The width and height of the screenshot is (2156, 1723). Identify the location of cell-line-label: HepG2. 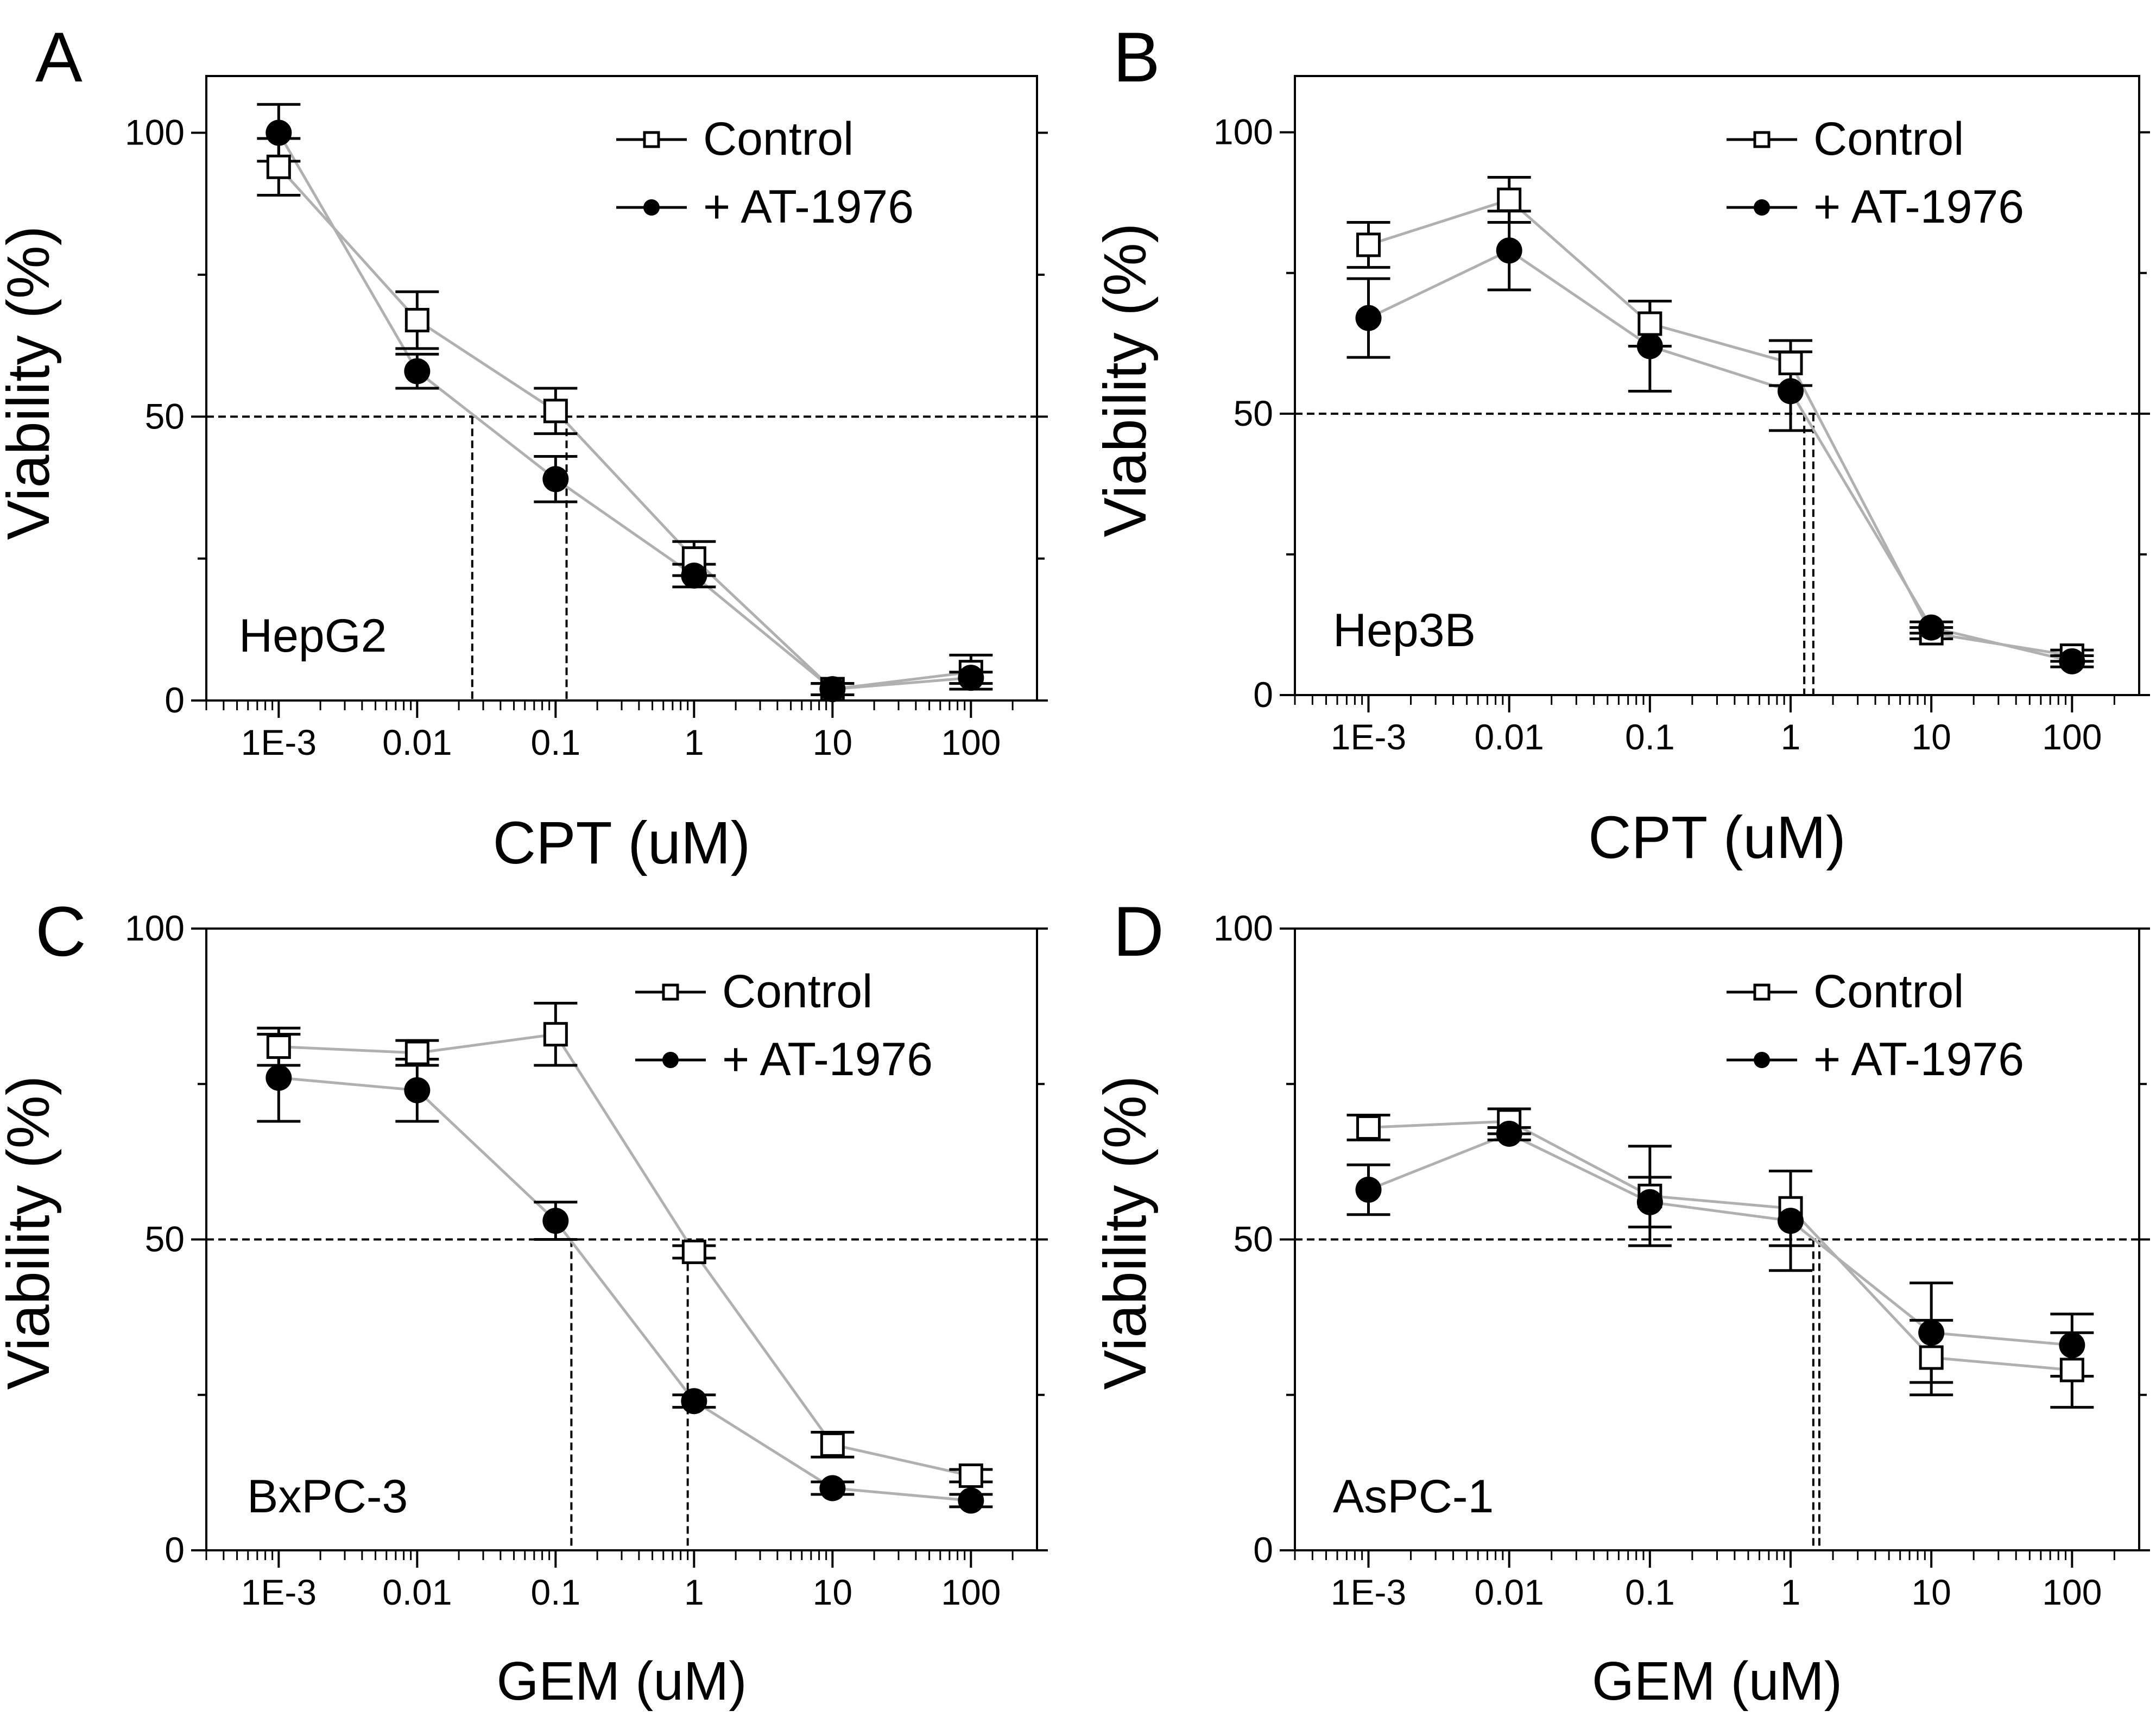
(313, 636).